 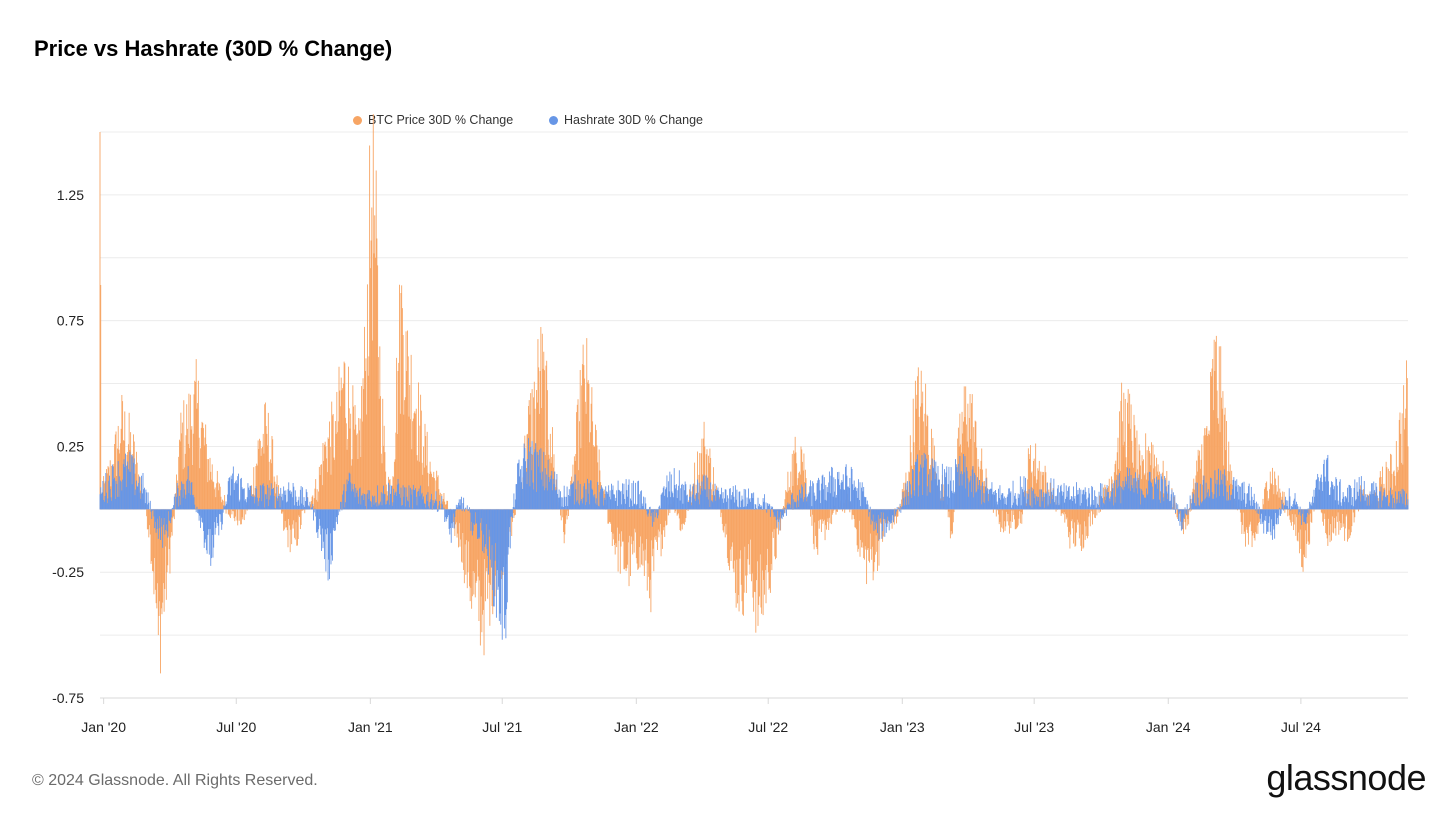 I want to click on x-tick-label: Jan '23, so click(x=902, y=727).